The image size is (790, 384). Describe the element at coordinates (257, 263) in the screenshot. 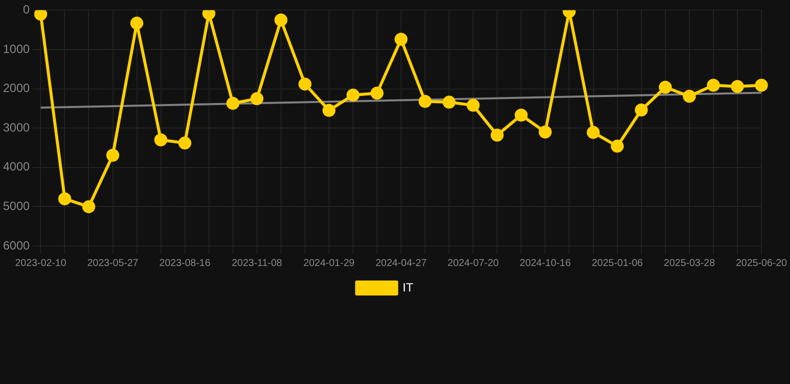

I see `x-tick-label: 2023-11-08` at that location.